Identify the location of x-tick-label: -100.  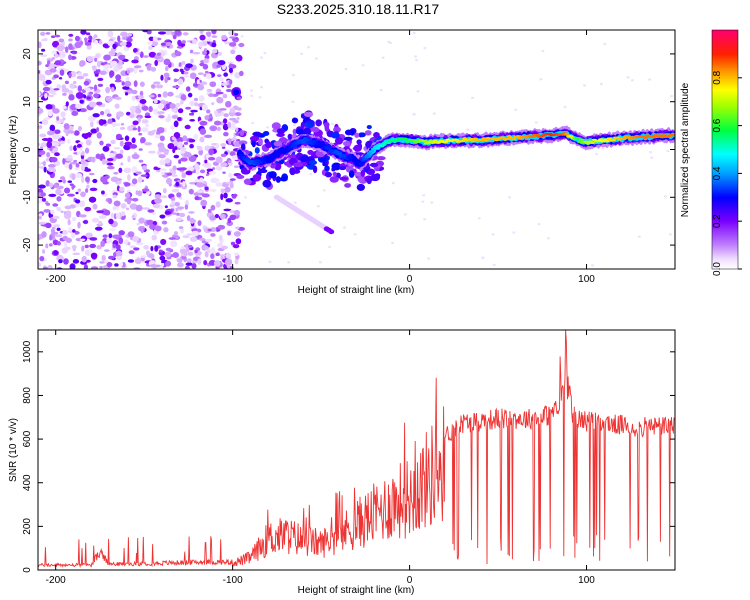
(233, 279).